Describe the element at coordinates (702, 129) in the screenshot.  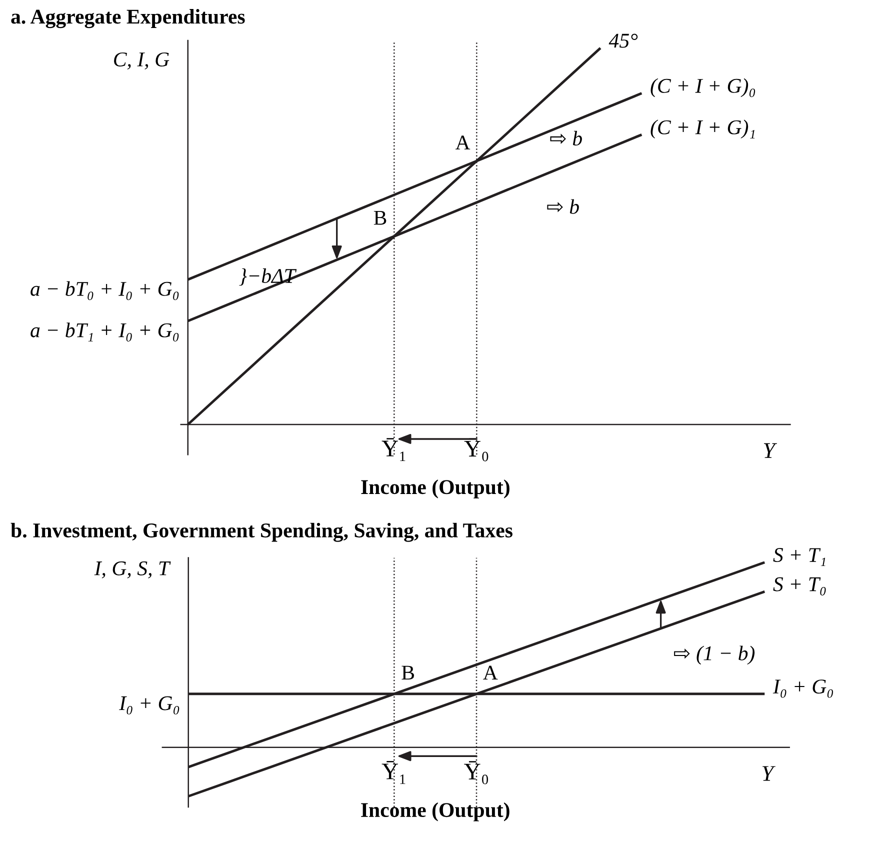
I see `series-label: (C + I + G)₁` at that location.